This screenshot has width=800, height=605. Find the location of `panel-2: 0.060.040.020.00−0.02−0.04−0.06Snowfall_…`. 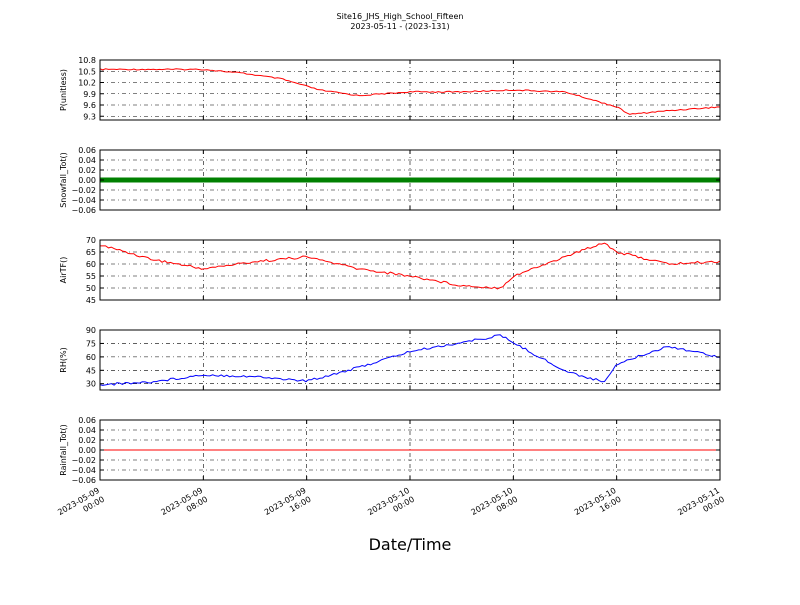

panel-2: 0.060.040.020.00−0.02−0.04−0.06Snowfall_… is located at coordinates (390, 180).